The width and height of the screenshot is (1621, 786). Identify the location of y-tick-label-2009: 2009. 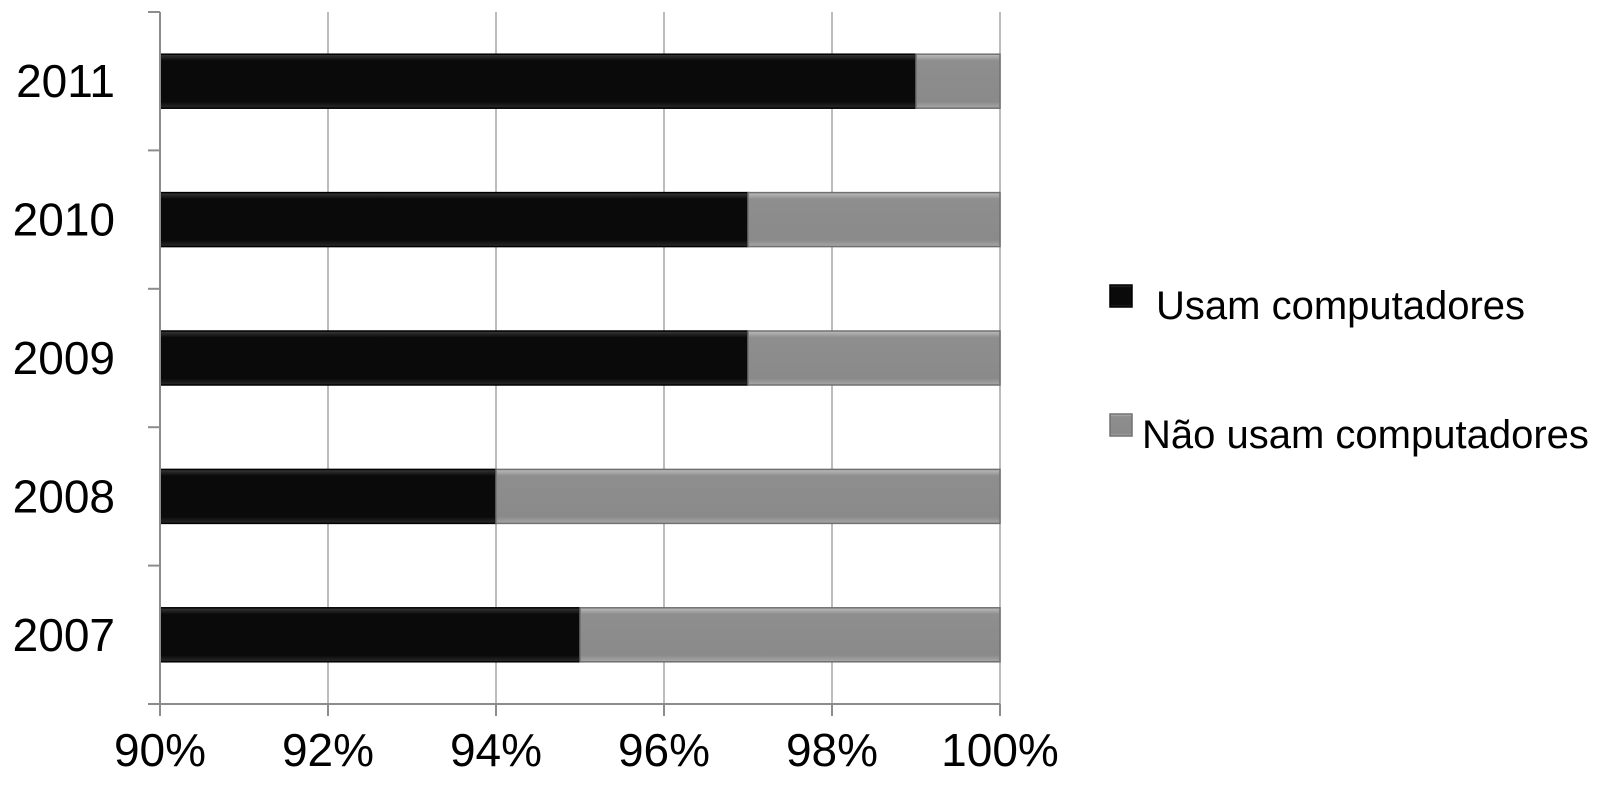
(64, 358).